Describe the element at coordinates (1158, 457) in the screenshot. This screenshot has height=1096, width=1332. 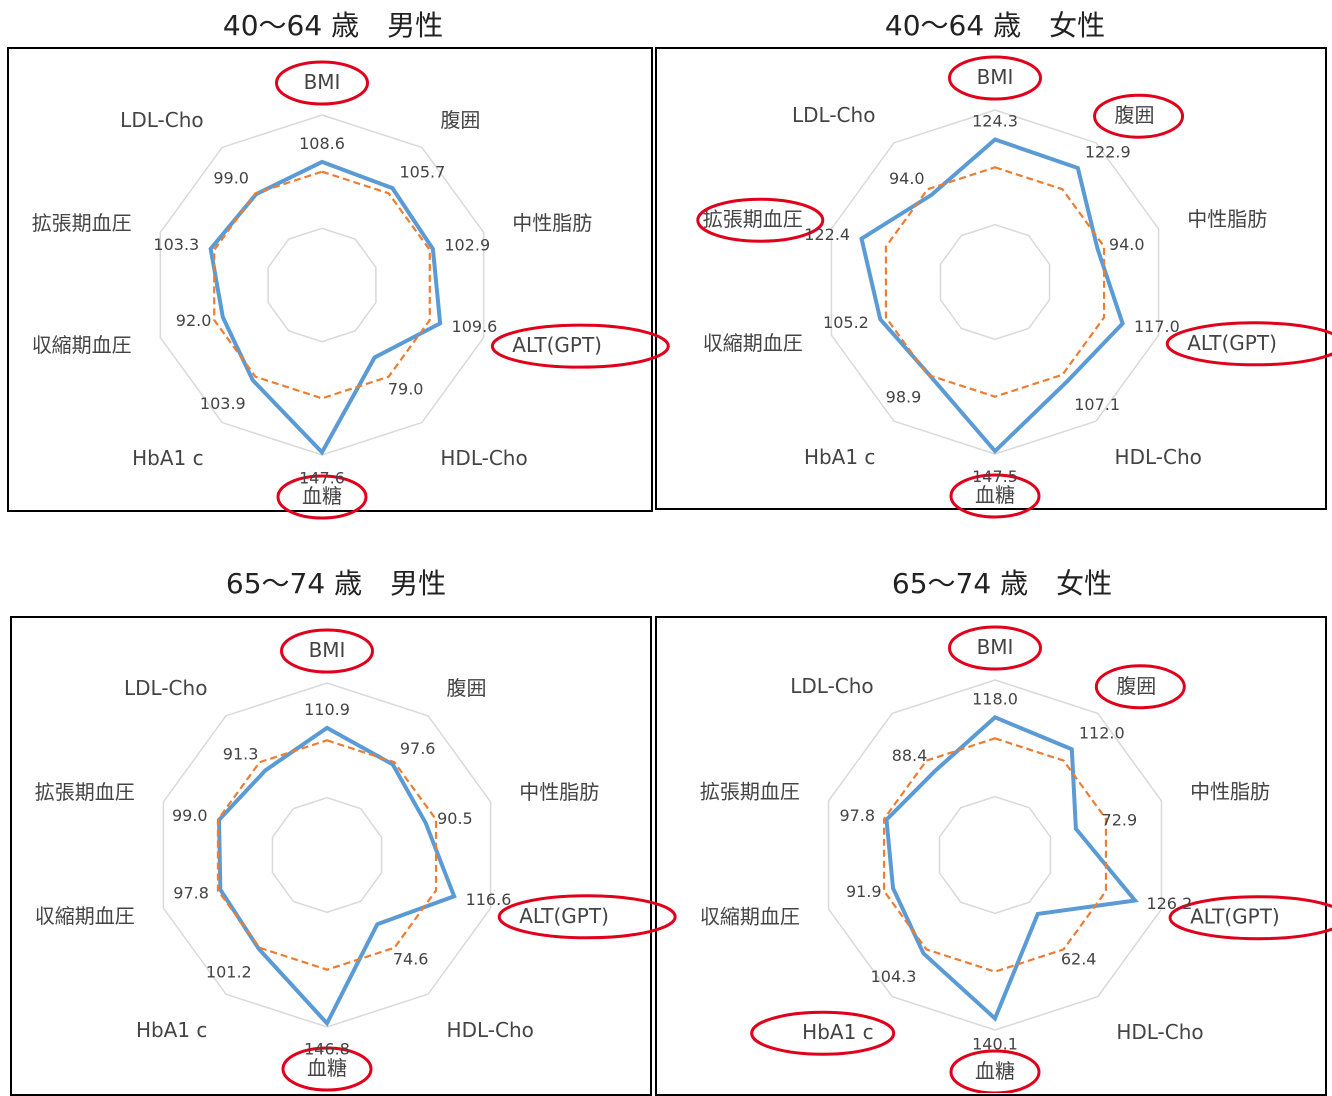
I see `chart2-axis-label: HDL-Cho` at that location.